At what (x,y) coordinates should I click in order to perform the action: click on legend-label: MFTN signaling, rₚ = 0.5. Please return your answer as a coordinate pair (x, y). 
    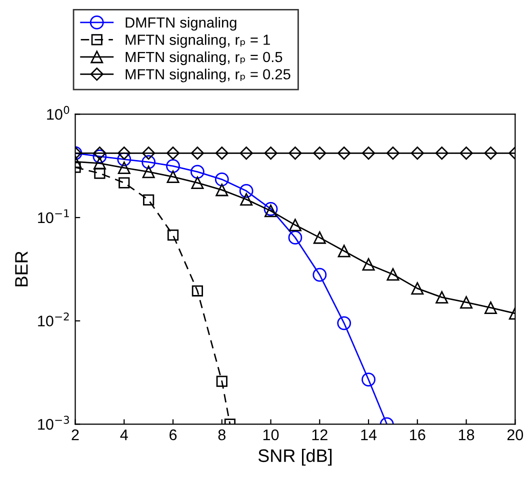
    Looking at the image, I should click on (204, 58).